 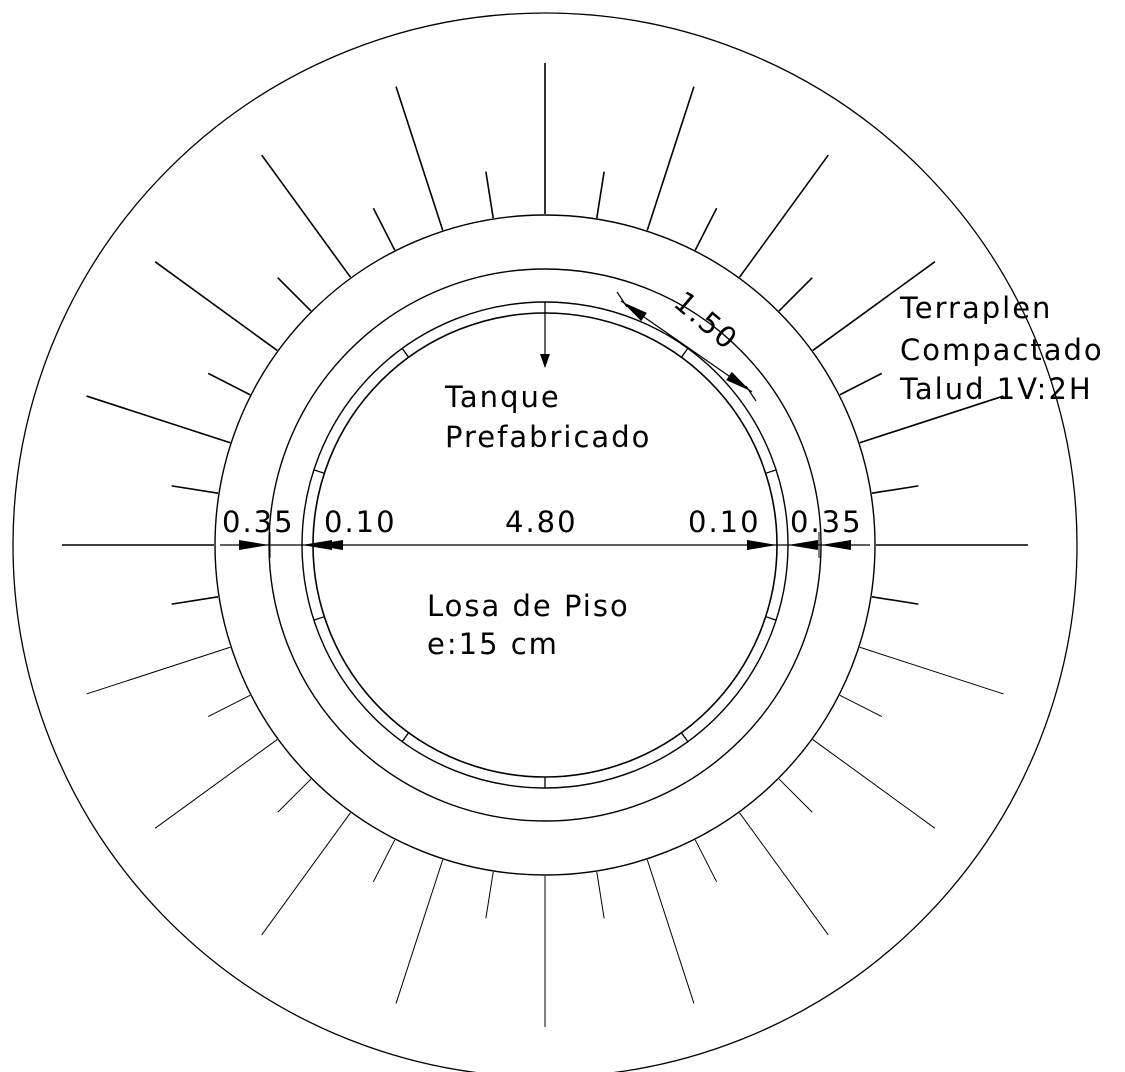 What do you see at coordinates (826, 522) in the screenshot?
I see `dim-wall-right: 0.35` at bounding box center [826, 522].